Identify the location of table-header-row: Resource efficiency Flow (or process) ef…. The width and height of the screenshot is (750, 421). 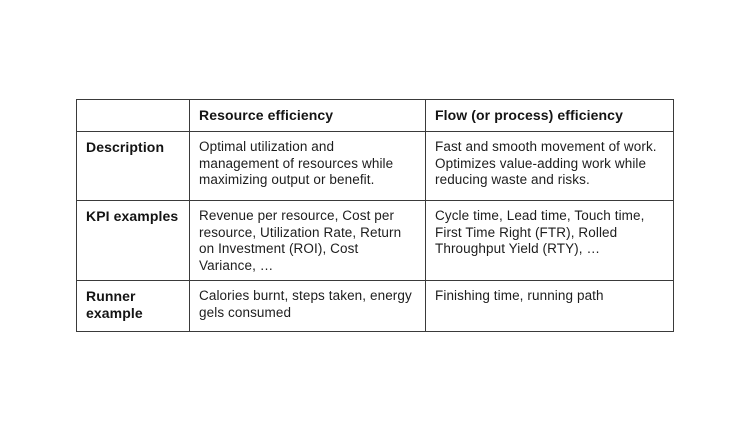
(375, 115).